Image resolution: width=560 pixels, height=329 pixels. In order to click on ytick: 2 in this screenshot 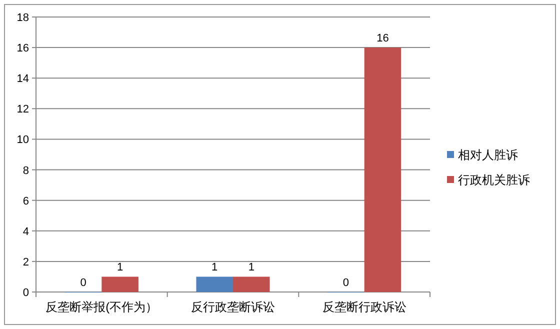, I will do `click(25, 262)`.